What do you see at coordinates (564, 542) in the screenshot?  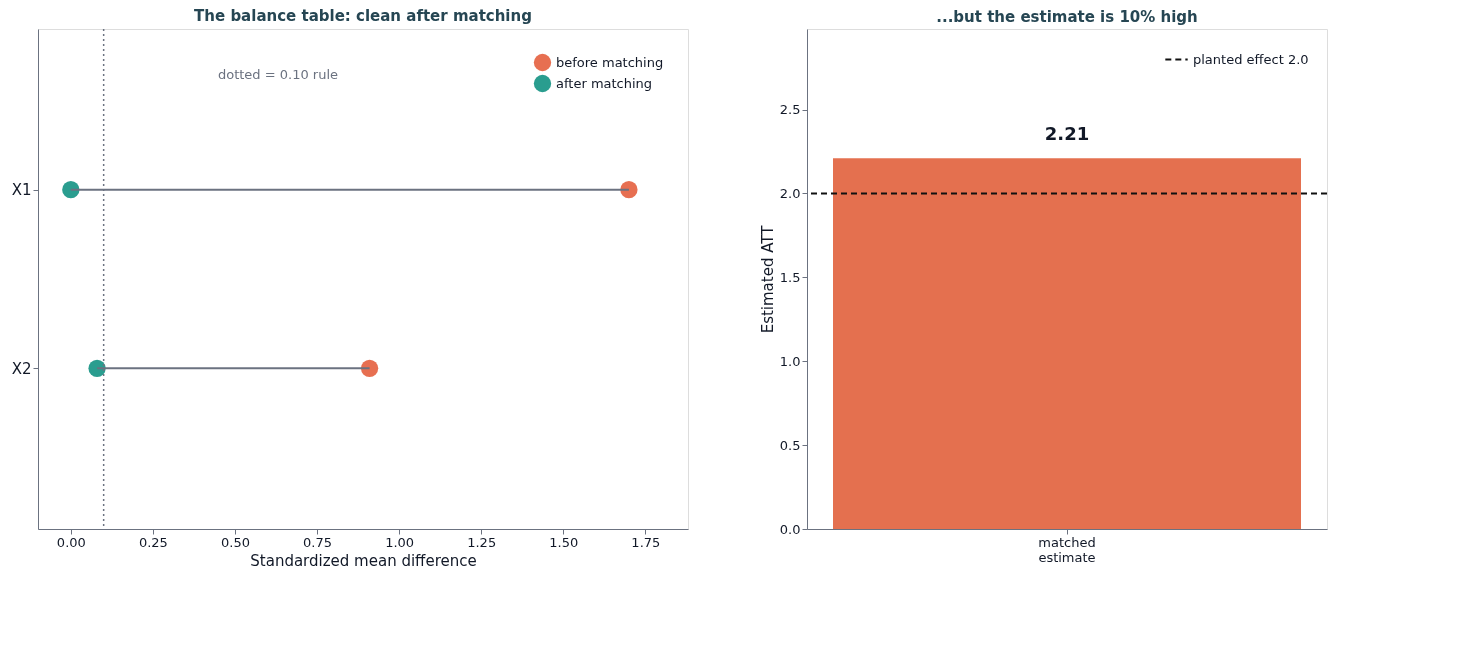 I see `x-tick-label: 1.50` at bounding box center [564, 542].